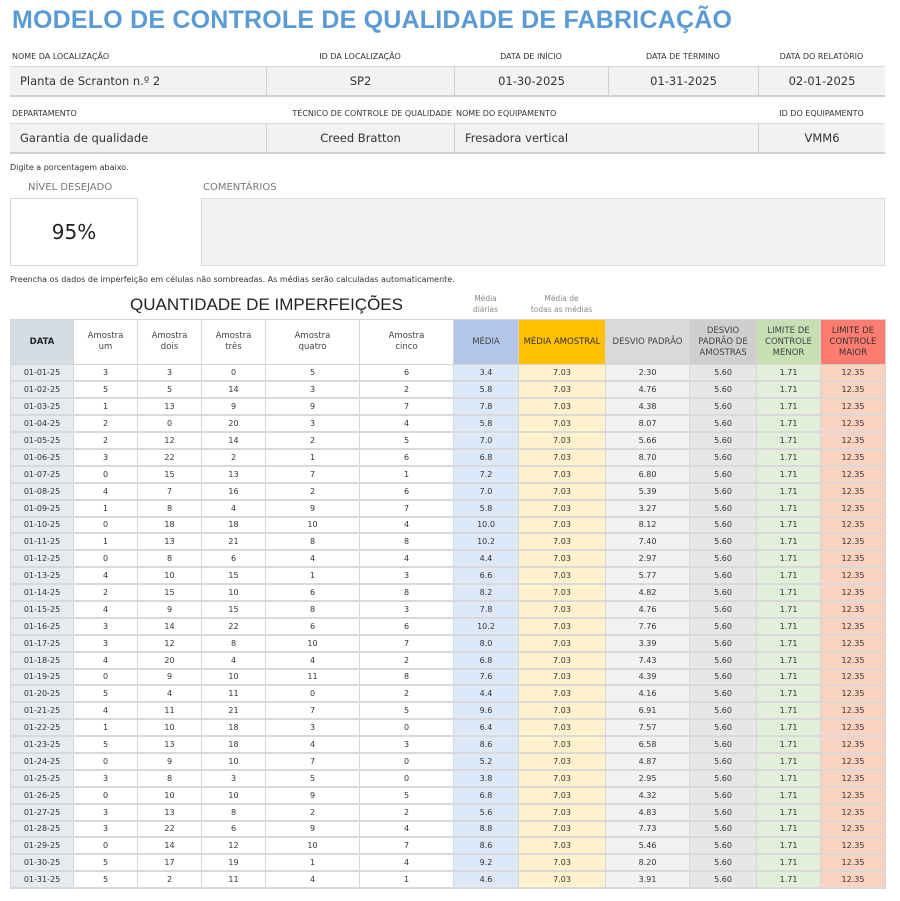 This screenshot has width=900, height=901. Describe the element at coordinates (169, 474) in the screenshot. I see `sample-2-cell: 15` at that location.